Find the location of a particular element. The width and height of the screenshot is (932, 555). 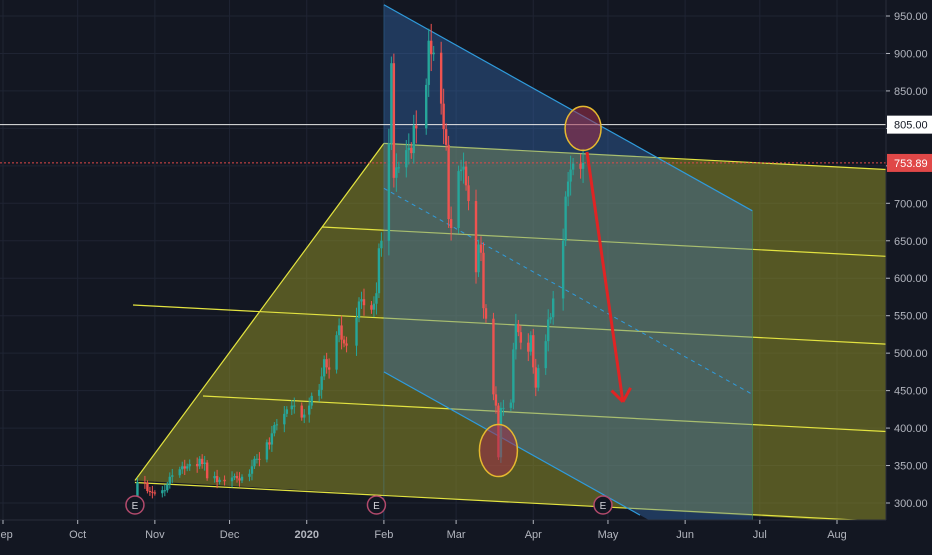

x-tick-label: Feb is located at coordinates (383, 535).